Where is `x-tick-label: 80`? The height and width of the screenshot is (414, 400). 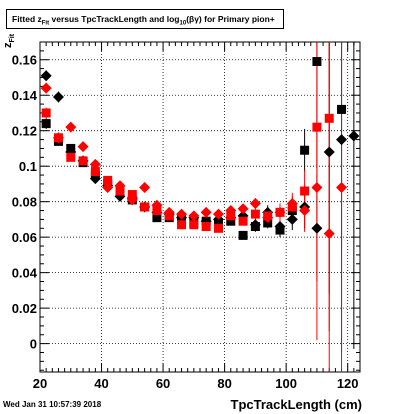 x-tick-label: 80 is located at coordinates (224, 383).